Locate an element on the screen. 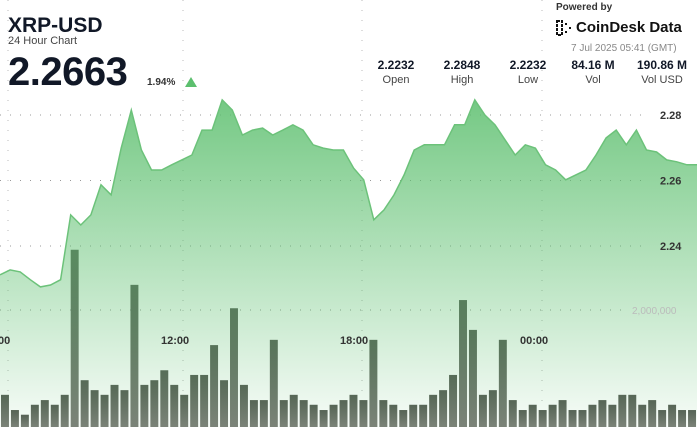 The height and width of the screenshot is (427, 697). price-tick-label: 2.24 is located at coordinates (671, 247).